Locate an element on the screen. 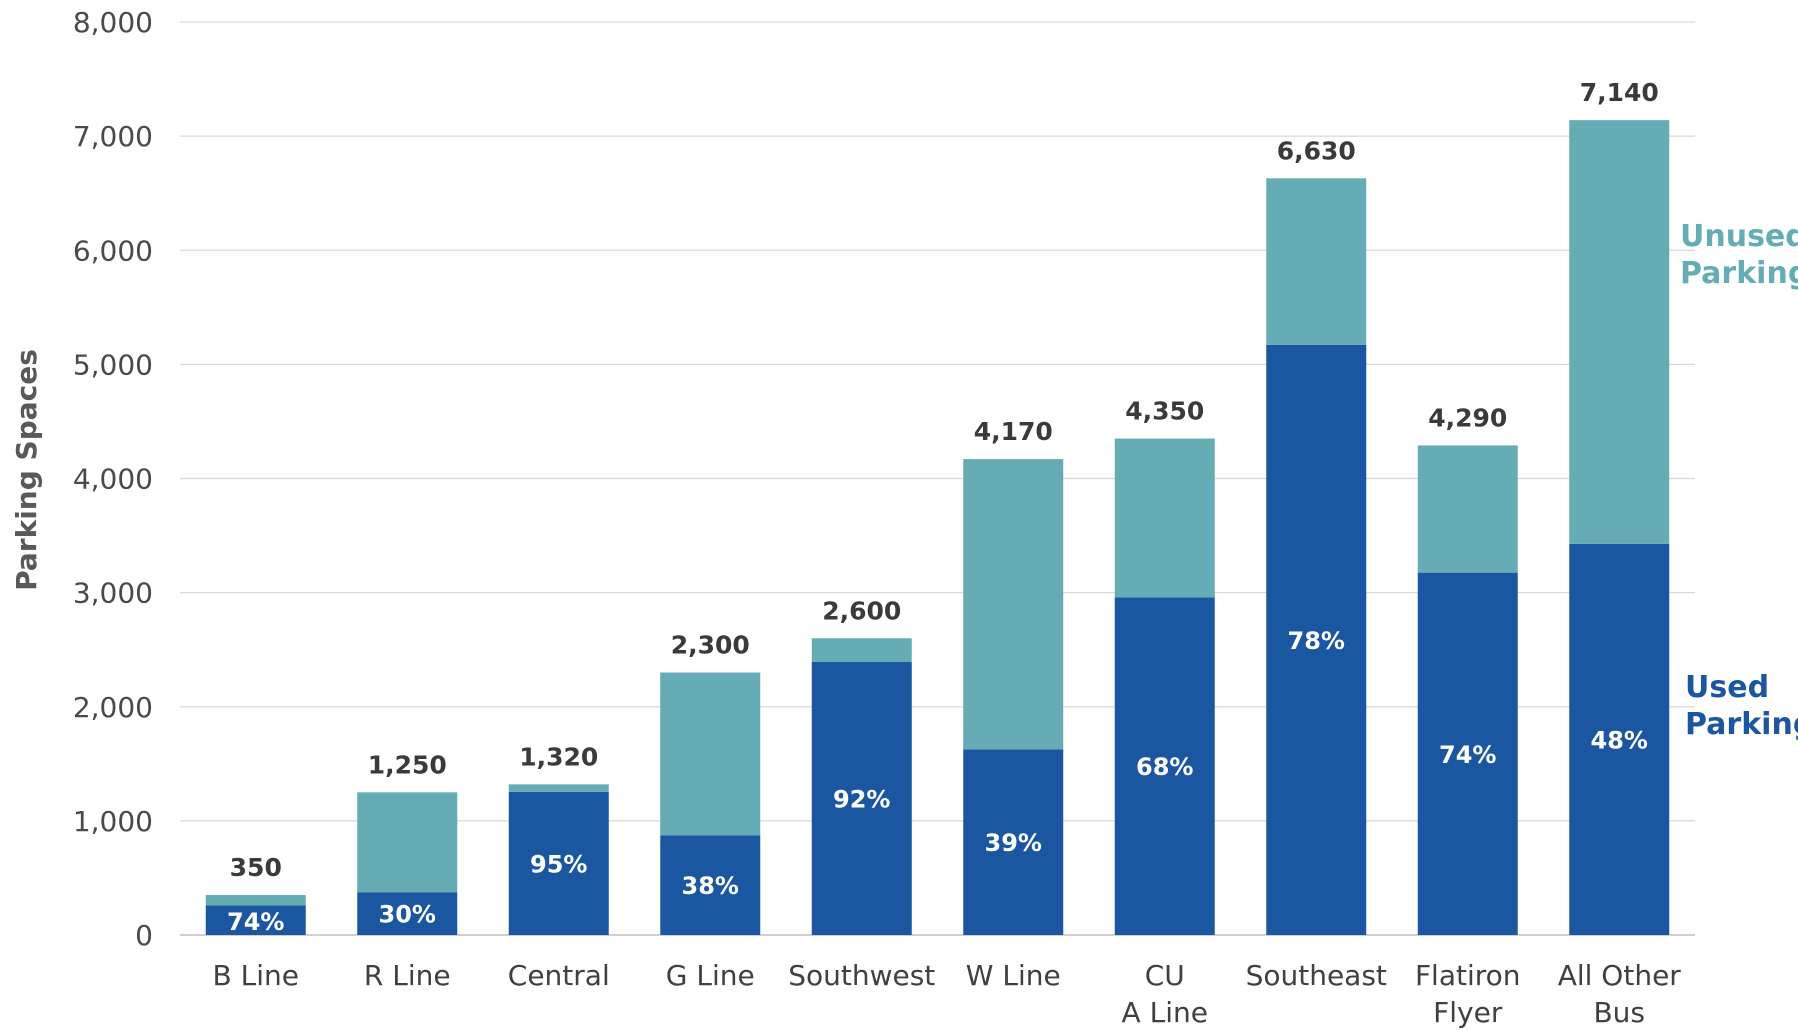 The height and width of the screenshot is (1030, 1798). x-category-label: CU is located at coordinates (1165, 975).